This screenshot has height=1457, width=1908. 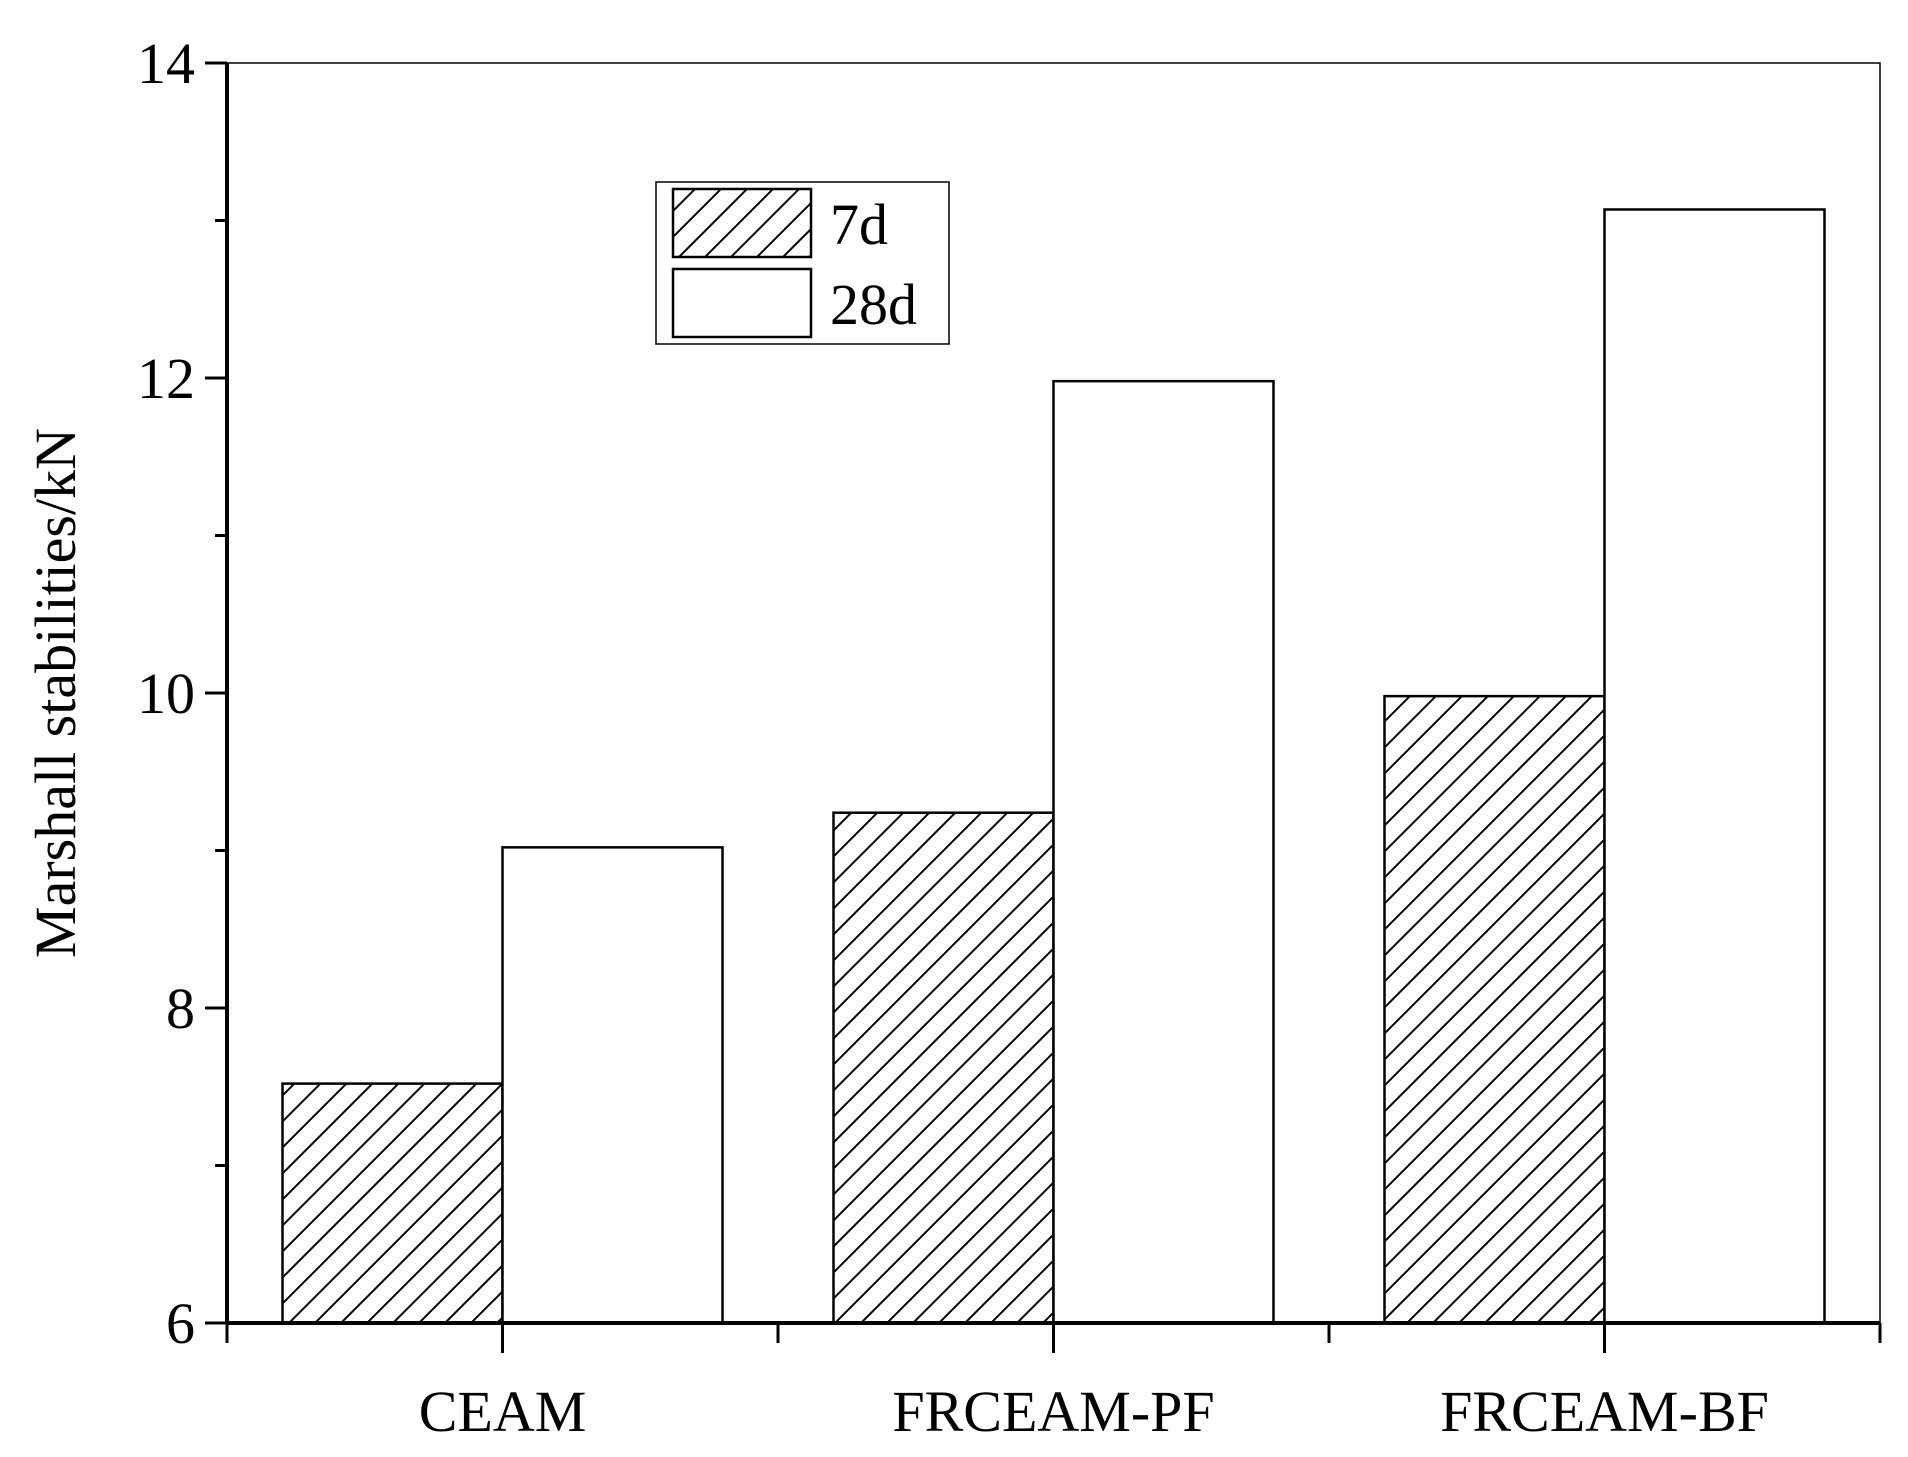 I want to click on legend: 7d 28d, so click(x=802, y=263).